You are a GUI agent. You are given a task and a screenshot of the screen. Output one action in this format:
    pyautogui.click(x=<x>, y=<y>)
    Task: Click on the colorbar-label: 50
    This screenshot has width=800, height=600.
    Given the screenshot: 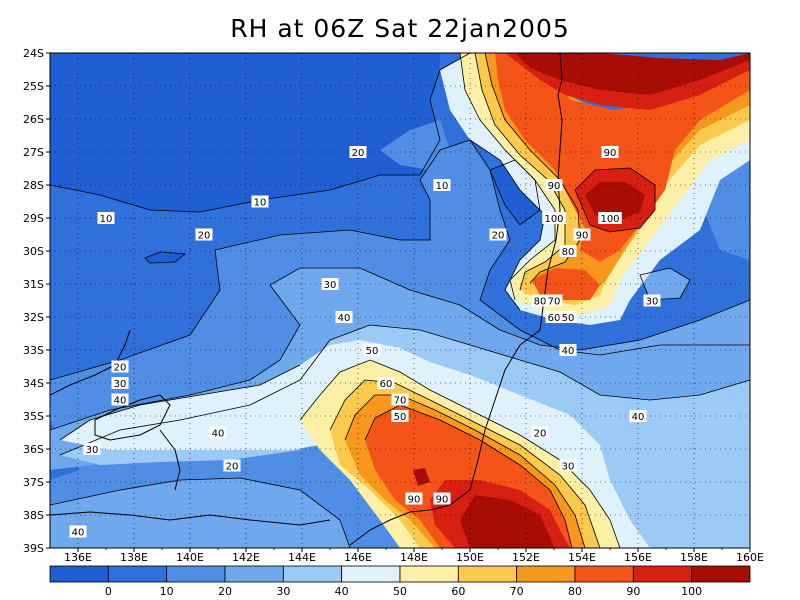 What is the action you would take?
    pyautogui.click(x=400, y=591)
    